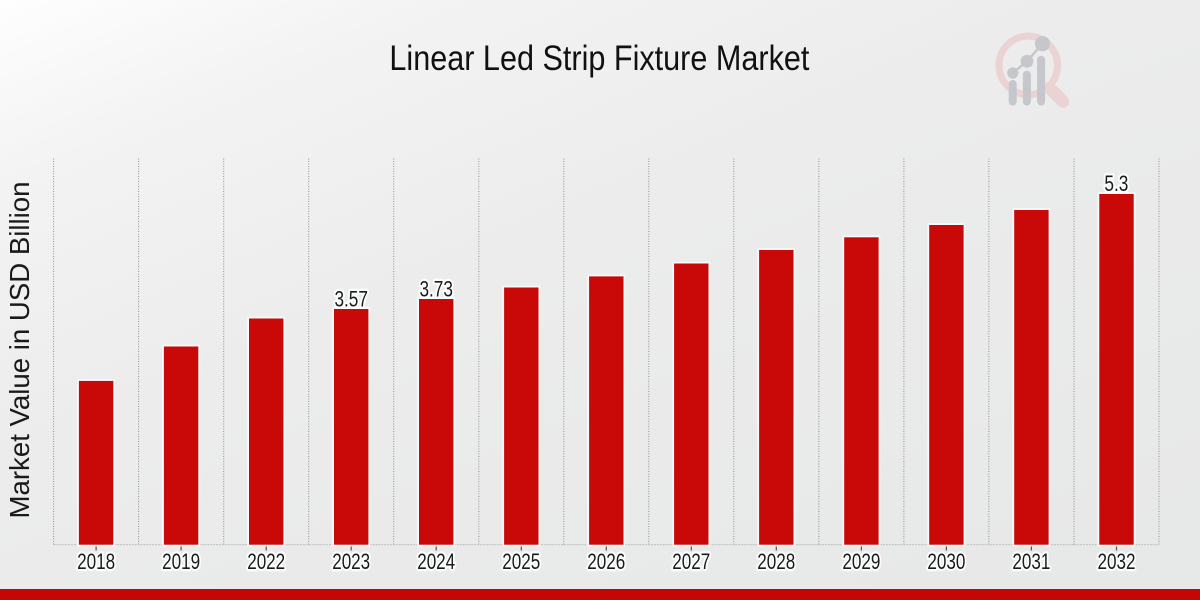 The height and width of the screenshot is (600, 1200). I want to click on svg-text: 2024, so click(436, 561).